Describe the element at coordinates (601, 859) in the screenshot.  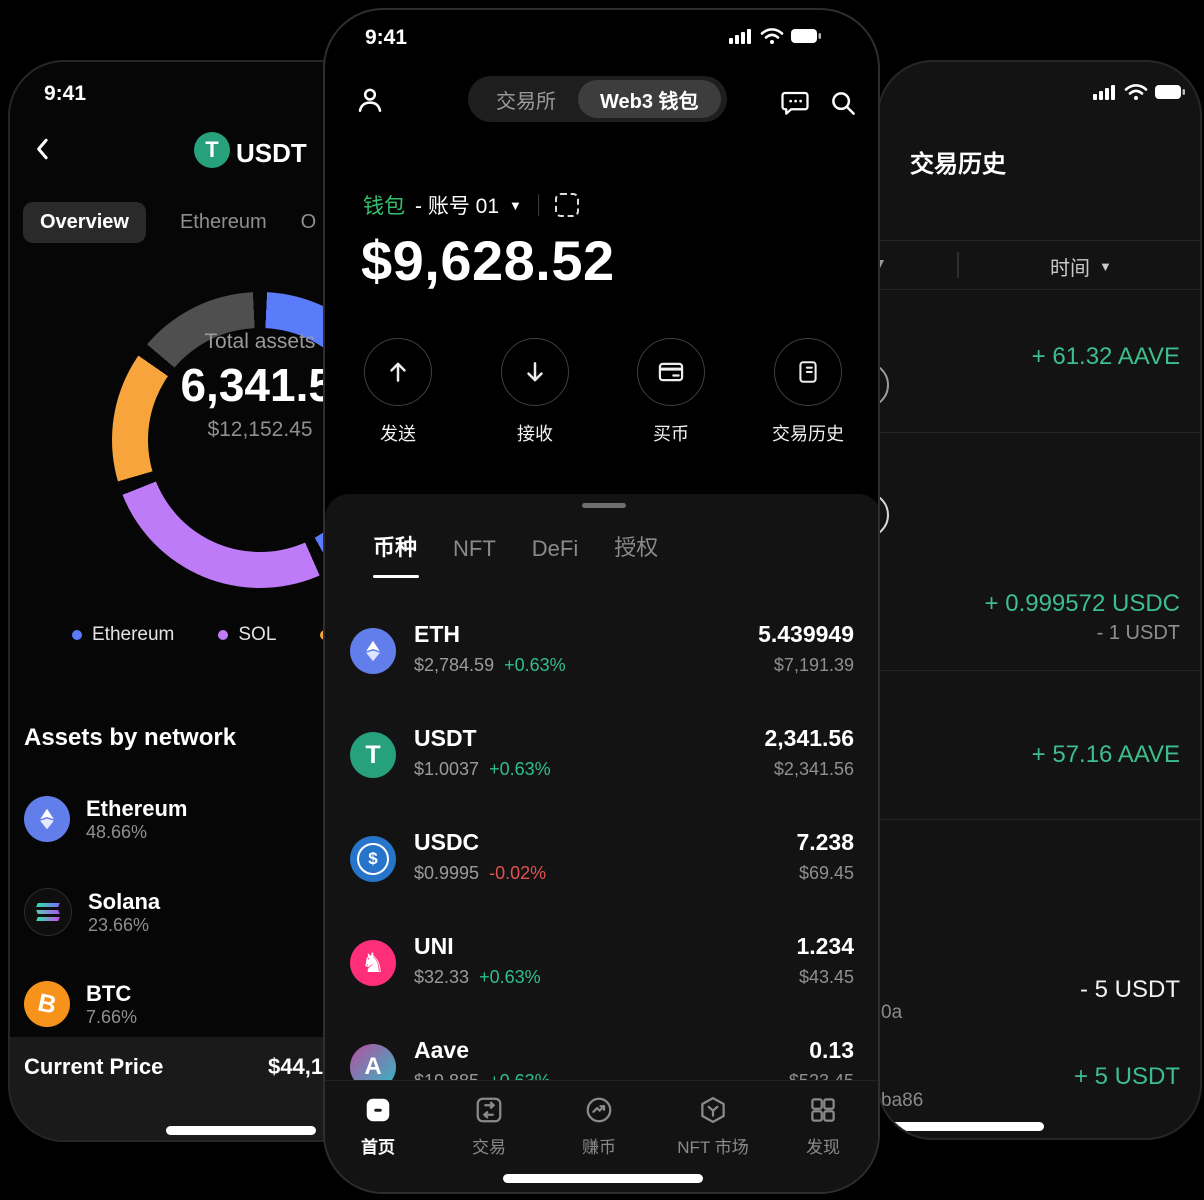
I see `token-row-usdc: $ USDC $0.9995 -0.02% 7.238 $69.45` at that location.